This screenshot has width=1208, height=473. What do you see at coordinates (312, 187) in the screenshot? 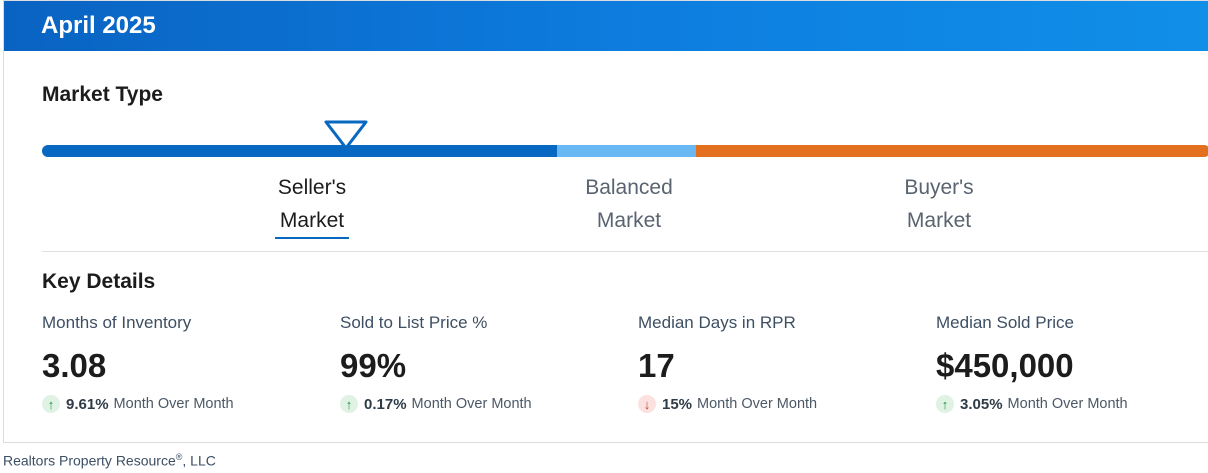
I see `market-option-line1: Seller's` at bounding box center [312, 187].